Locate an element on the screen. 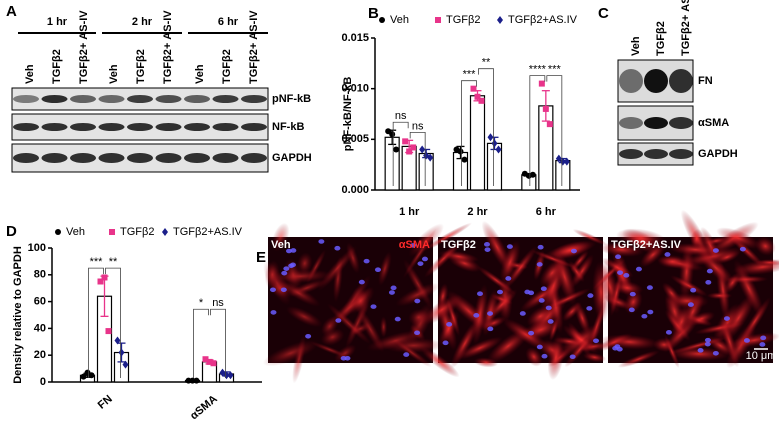 The width and height of the screenshot is (779, 424). sig-label: * is located at coordinates (201, 303).